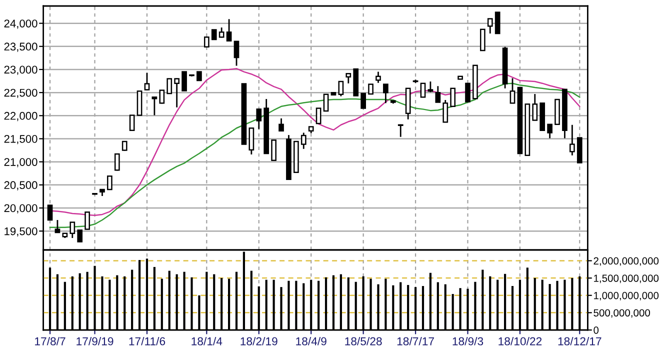  What do you see at coordinates (95, 341) in the screenshot?
I see `x-tick-label: 17/9/19` at bounding box center [95, 341].